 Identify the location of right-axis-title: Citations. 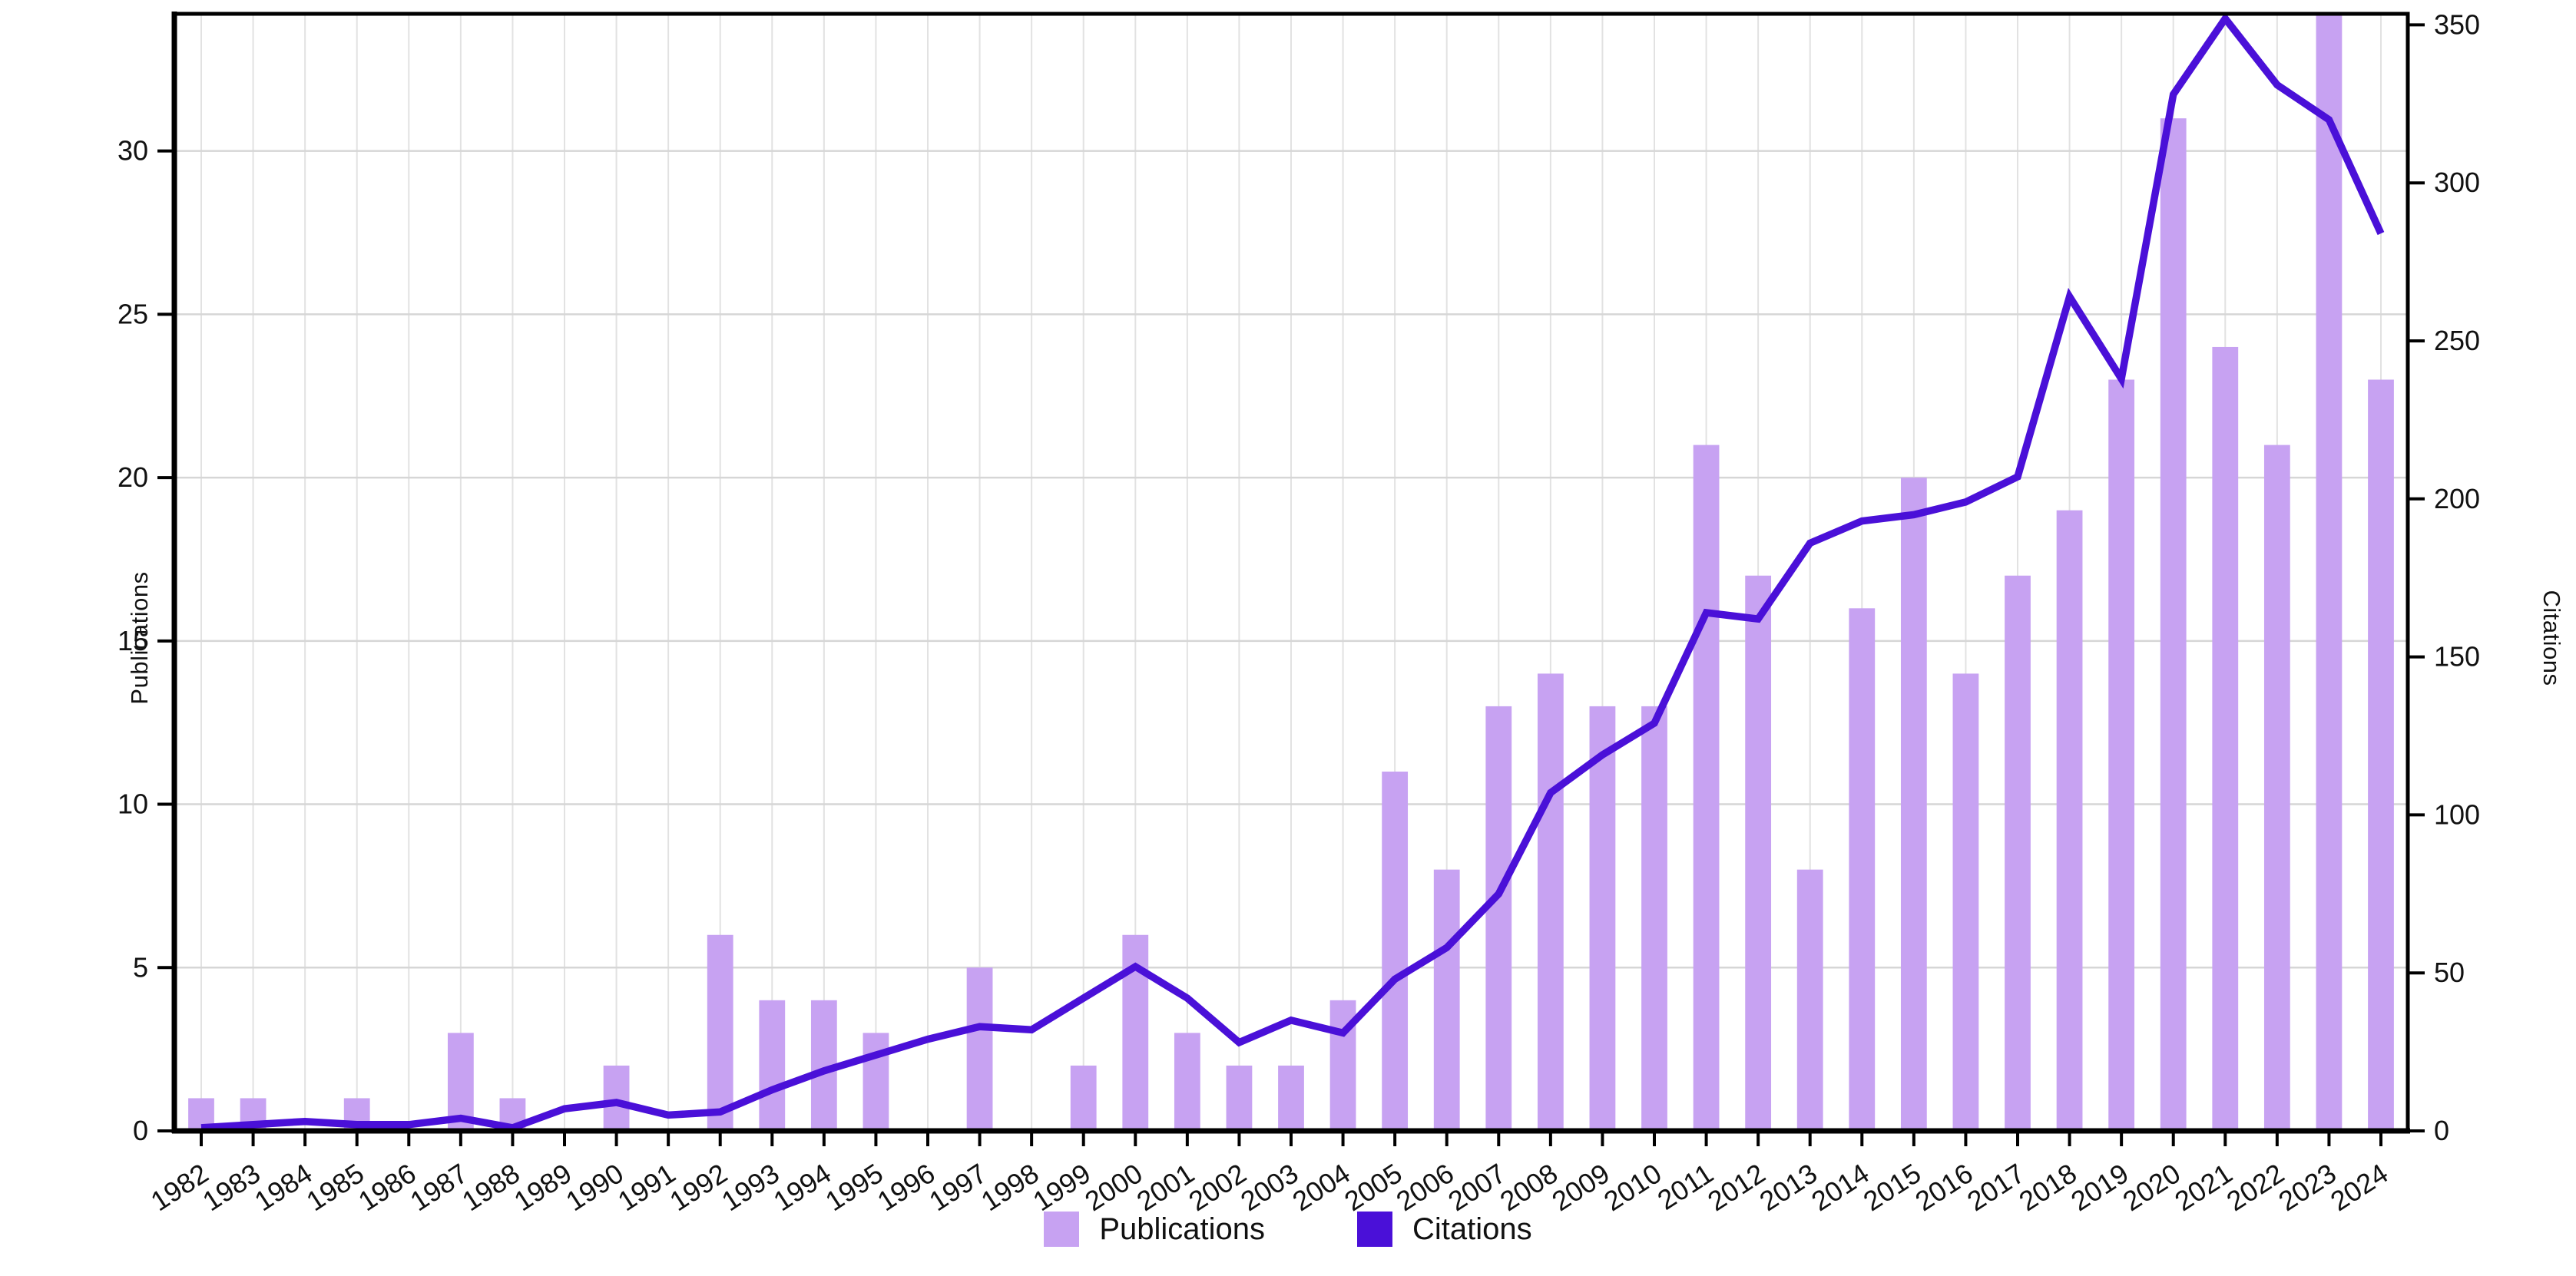
(2551, 638).